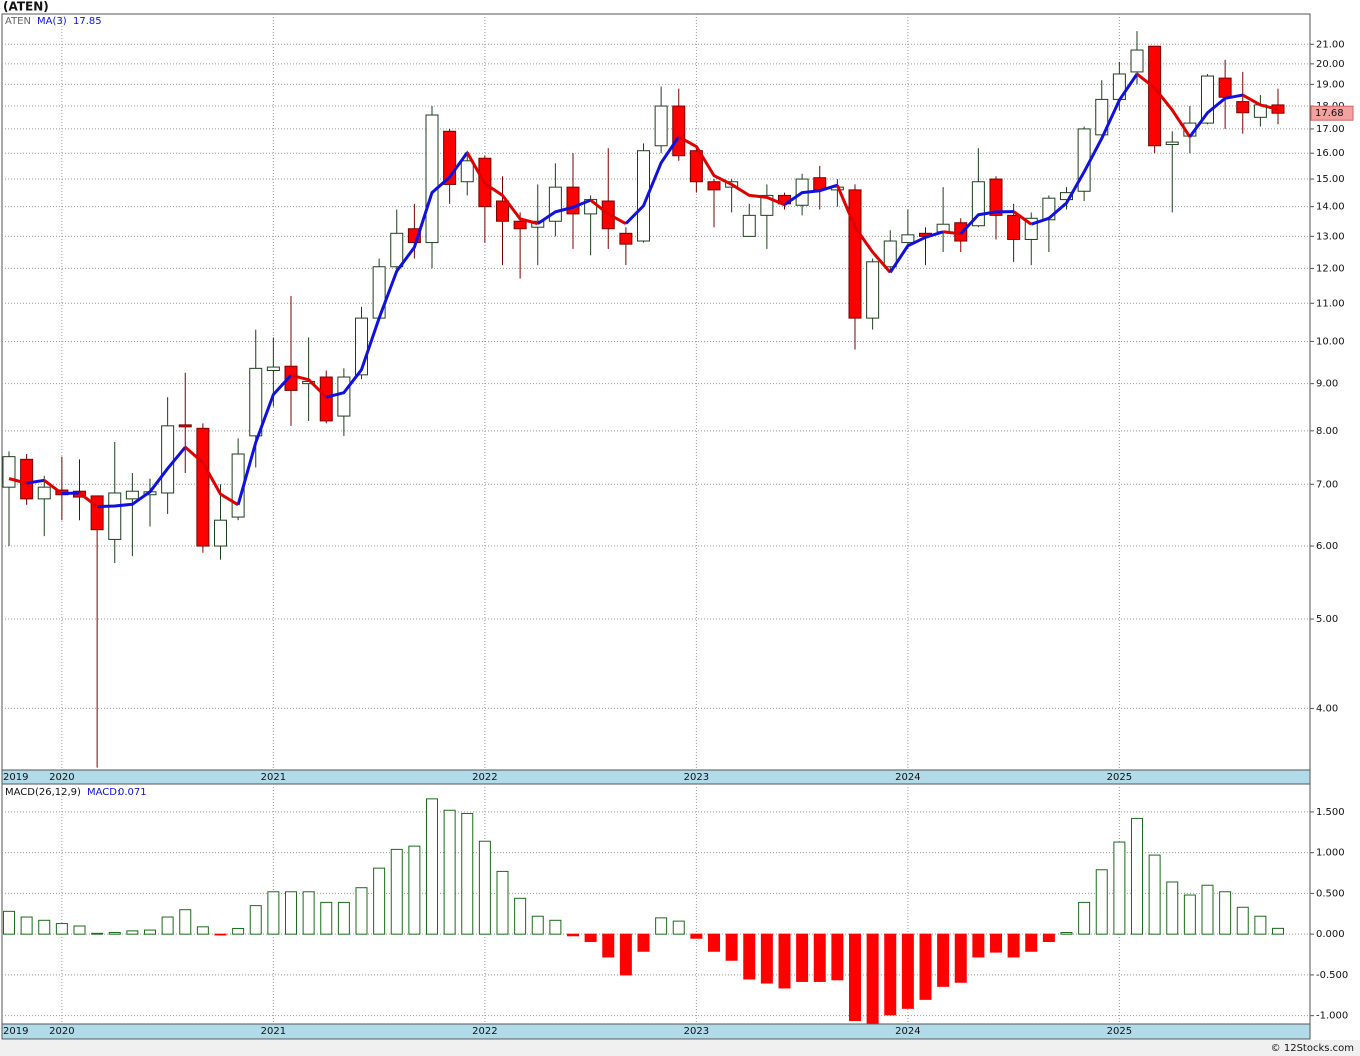  I want to click on legend-ma-value: 17.85, so click(87, 21).